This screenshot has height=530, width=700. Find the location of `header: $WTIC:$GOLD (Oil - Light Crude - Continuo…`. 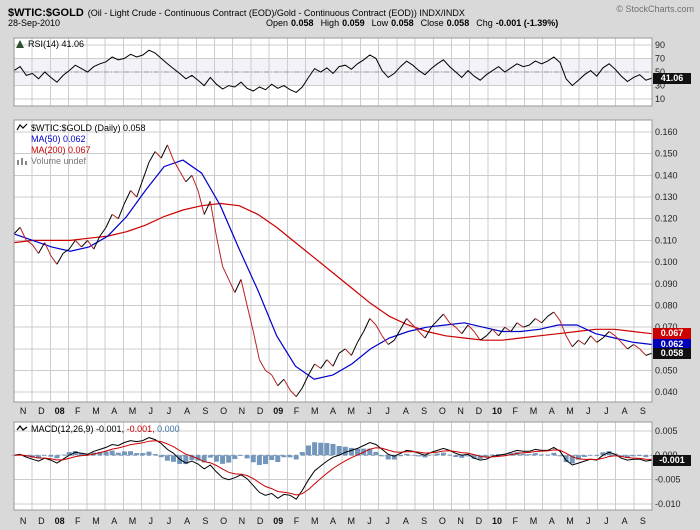

header: $WTIC:$GOLD (Oil - Light Crude - Continuo… is located at coordinates (236, 12).